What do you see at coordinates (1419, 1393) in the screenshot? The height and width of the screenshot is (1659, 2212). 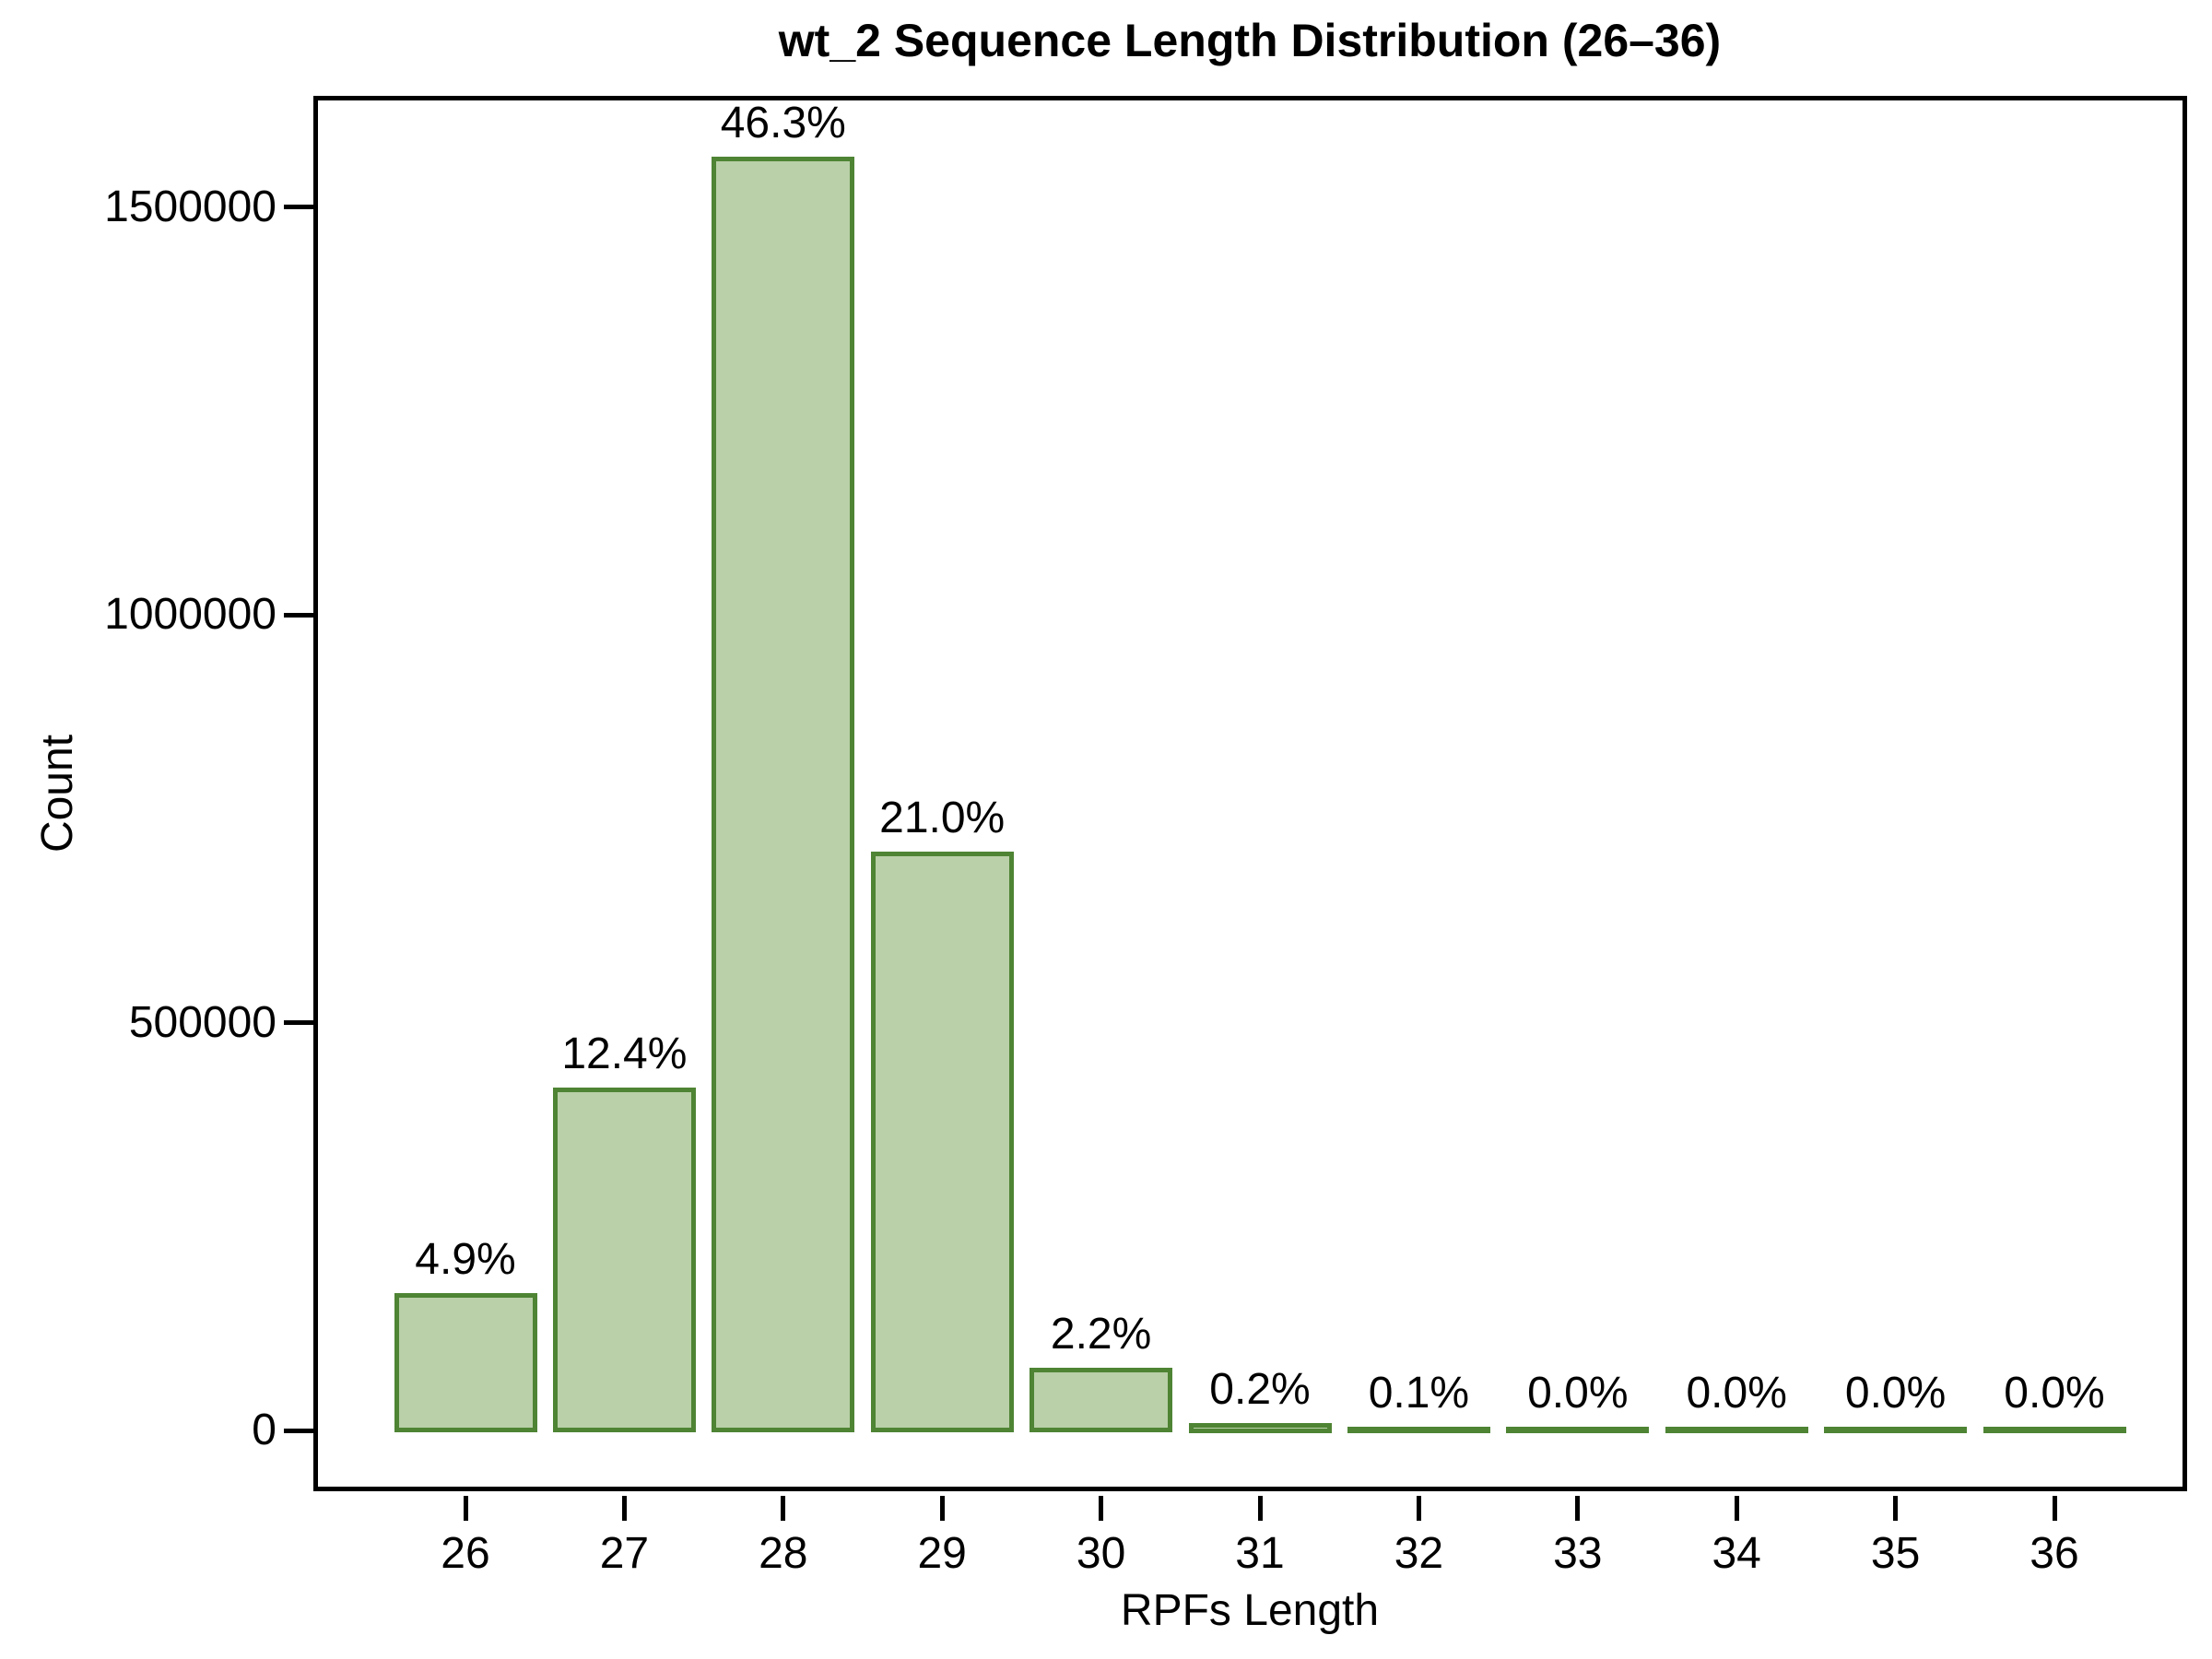 I see `bar-percent-label: 0.1%` at bounding box center [1419, 1393].